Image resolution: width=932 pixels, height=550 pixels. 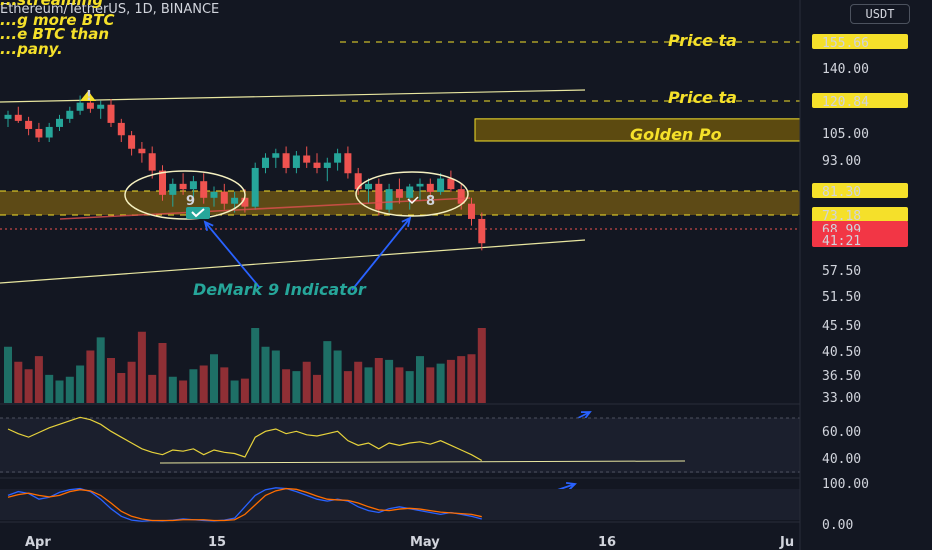 What do you see at coordinates (293, 96) in the screenshot?
I see `upper-trendline` at bounding box center [293, 96].